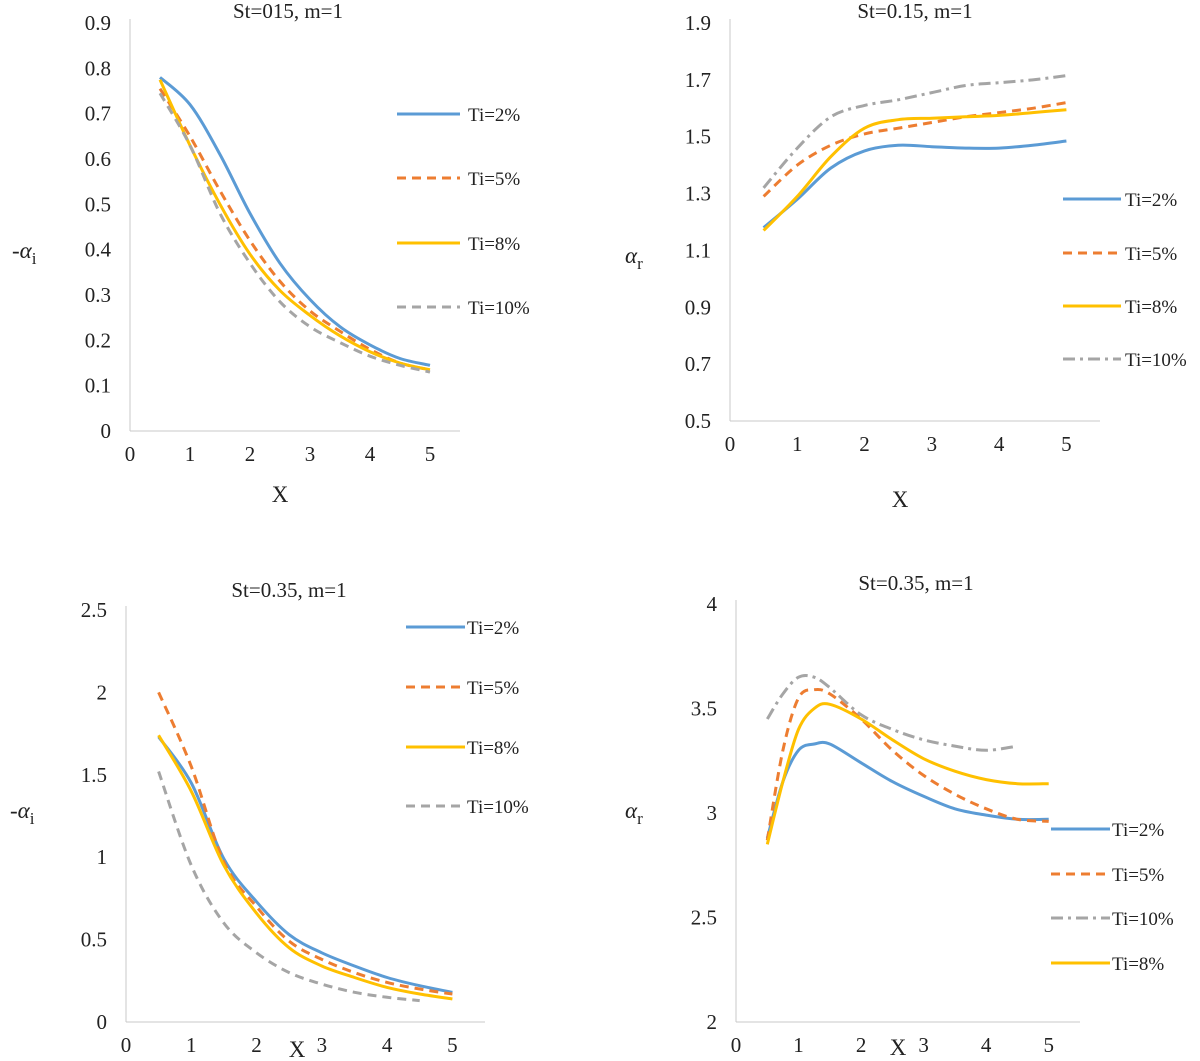  I want to click on y-tick-label: 0.1, so click(98, 386).